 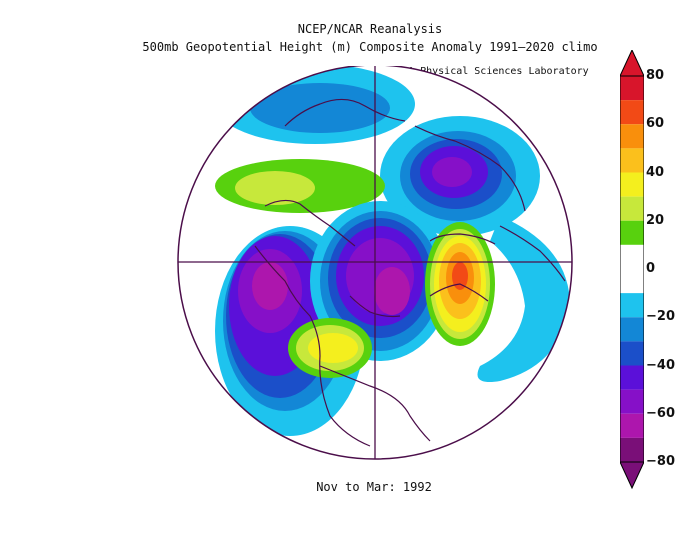 What do you see at coordinates (660, 365) in the screenshot?
I see `tick-label: −40` at bounding box center [660, 365].